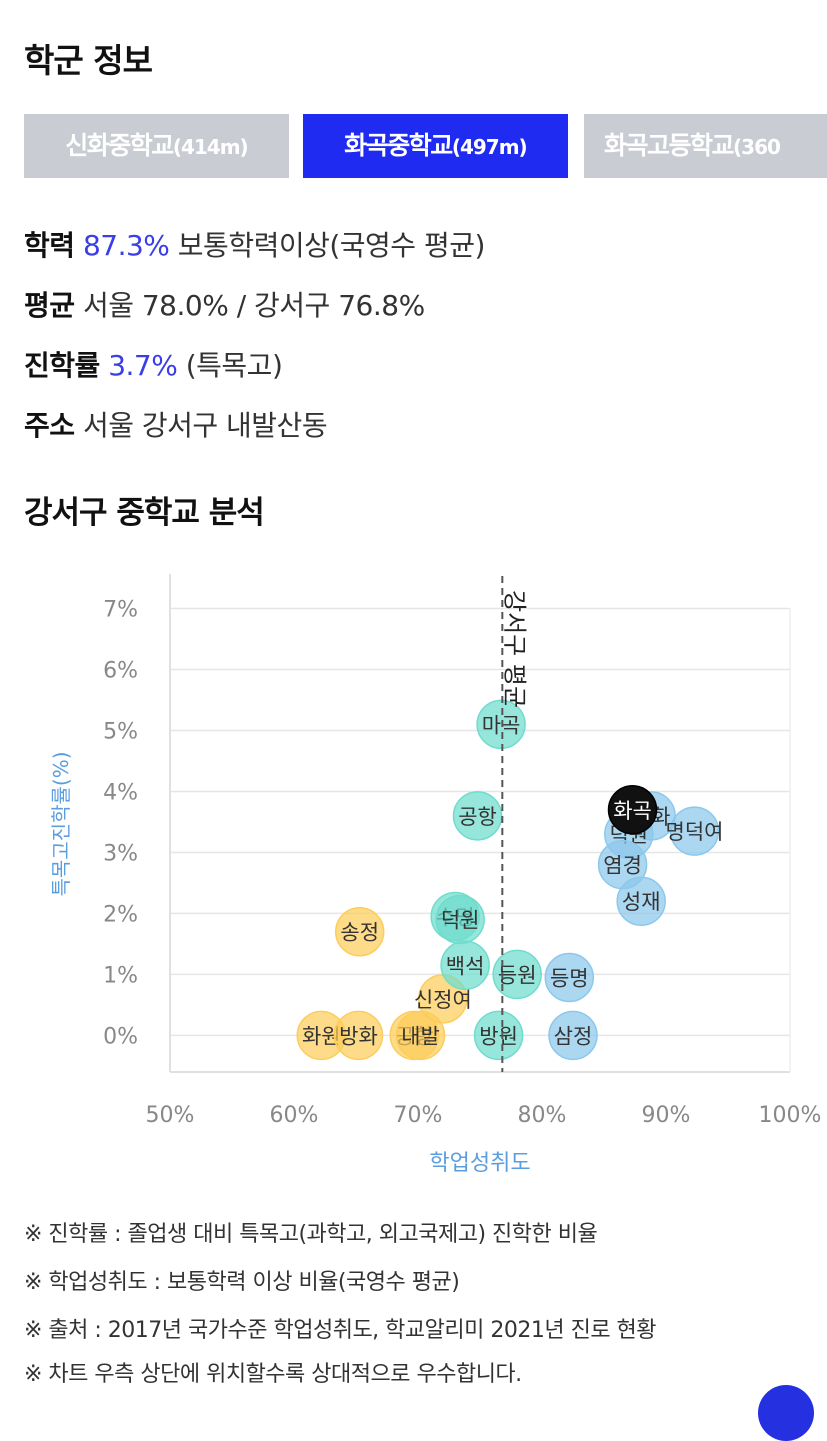 The width and height of the screenshot is (827, 1441). I want to click on data-point-label: 등원, so click(517, 975).